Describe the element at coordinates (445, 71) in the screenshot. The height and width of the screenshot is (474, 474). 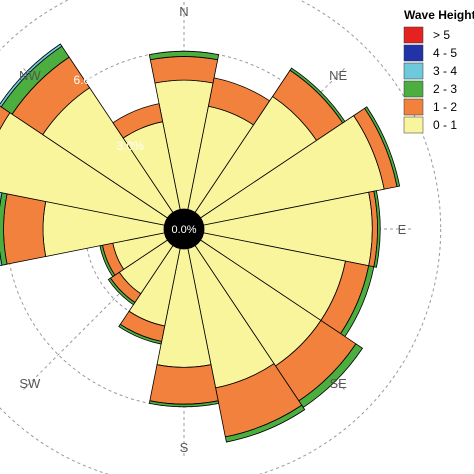
I see `legend-label-2: 3 - 4` at that location.